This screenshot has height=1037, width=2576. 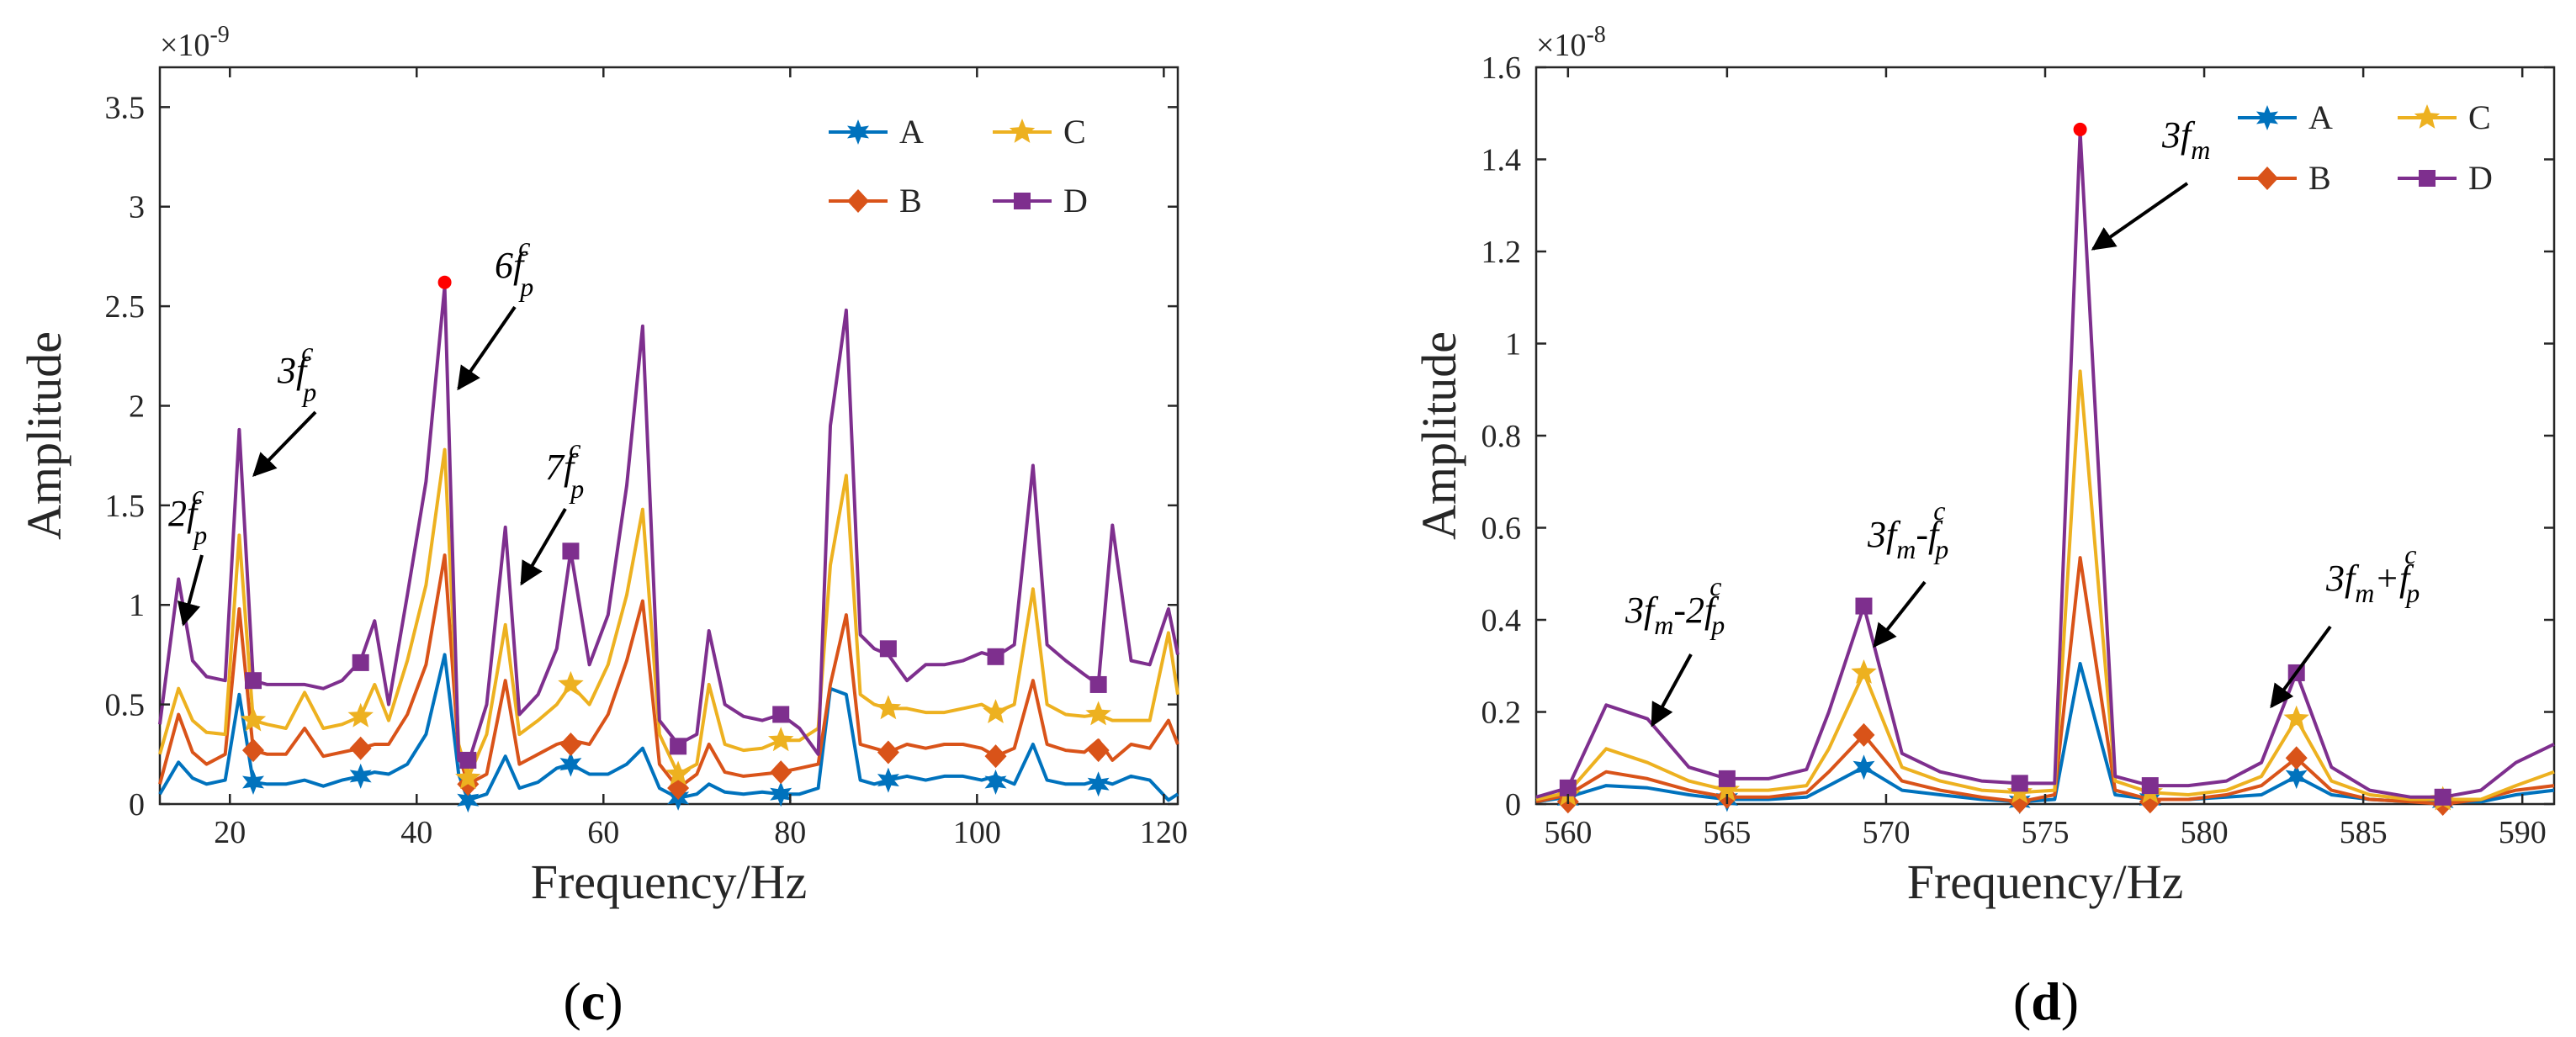 I want to click on legend-item-D: D, so click(x=1040, y=201).